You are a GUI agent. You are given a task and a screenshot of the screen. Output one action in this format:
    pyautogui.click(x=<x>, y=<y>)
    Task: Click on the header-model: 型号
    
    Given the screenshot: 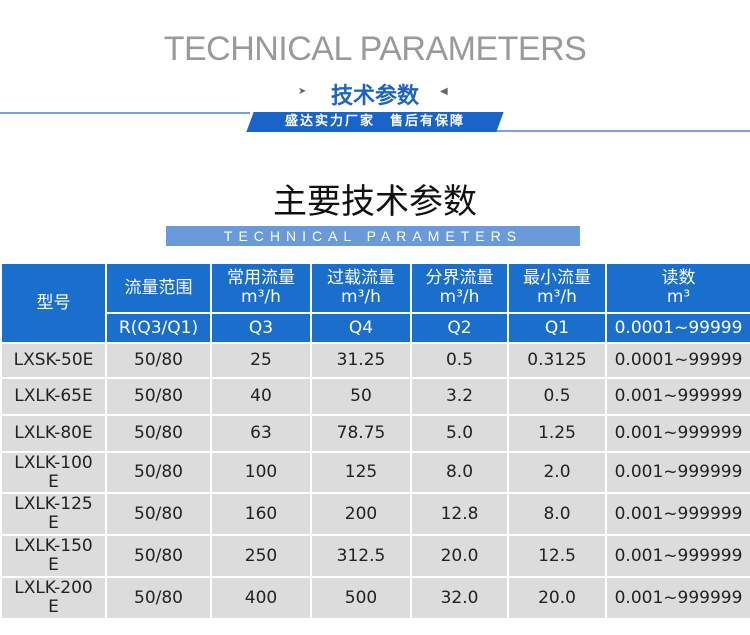 What is the action you would take?
    pyautogui.click(x=53, y=303)
    